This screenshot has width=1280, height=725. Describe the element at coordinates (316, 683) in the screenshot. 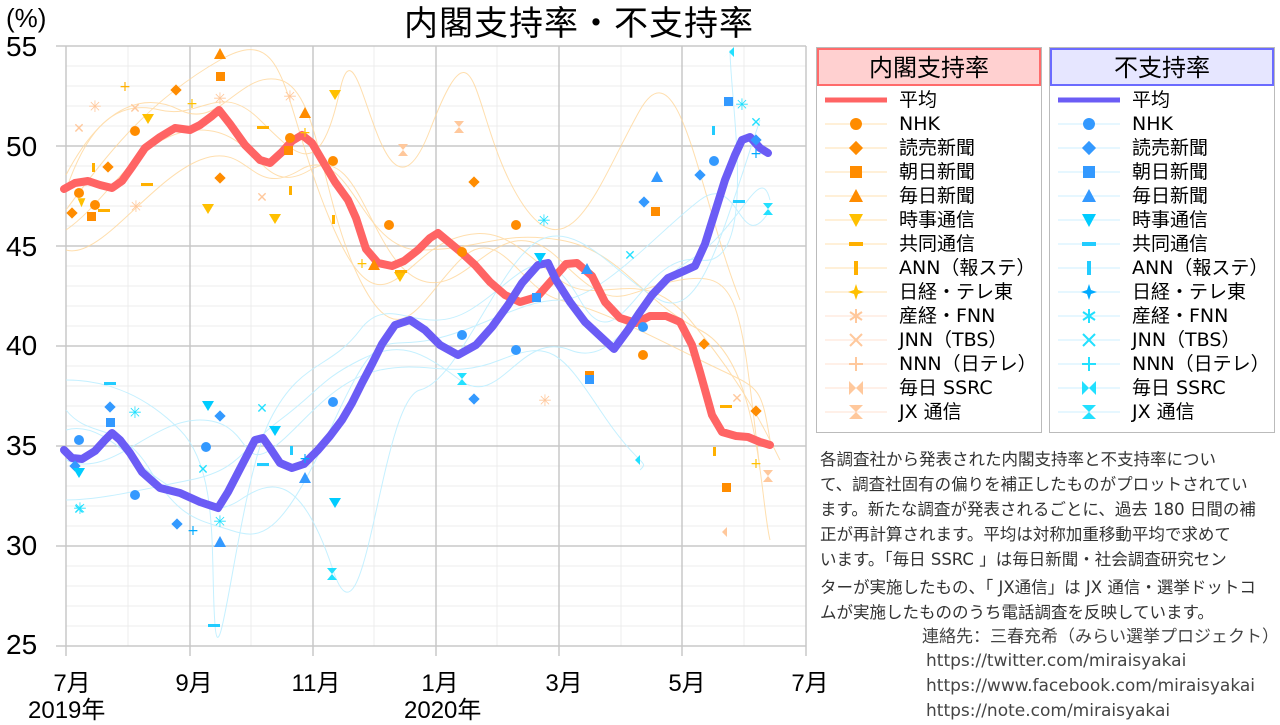

I see `x-tick-nov: 11月` at that location.